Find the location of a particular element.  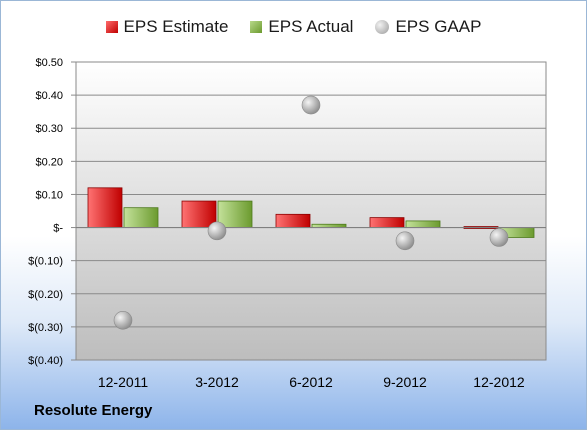

y-tick-label: $0.20 is located at coordinates (49, 162).